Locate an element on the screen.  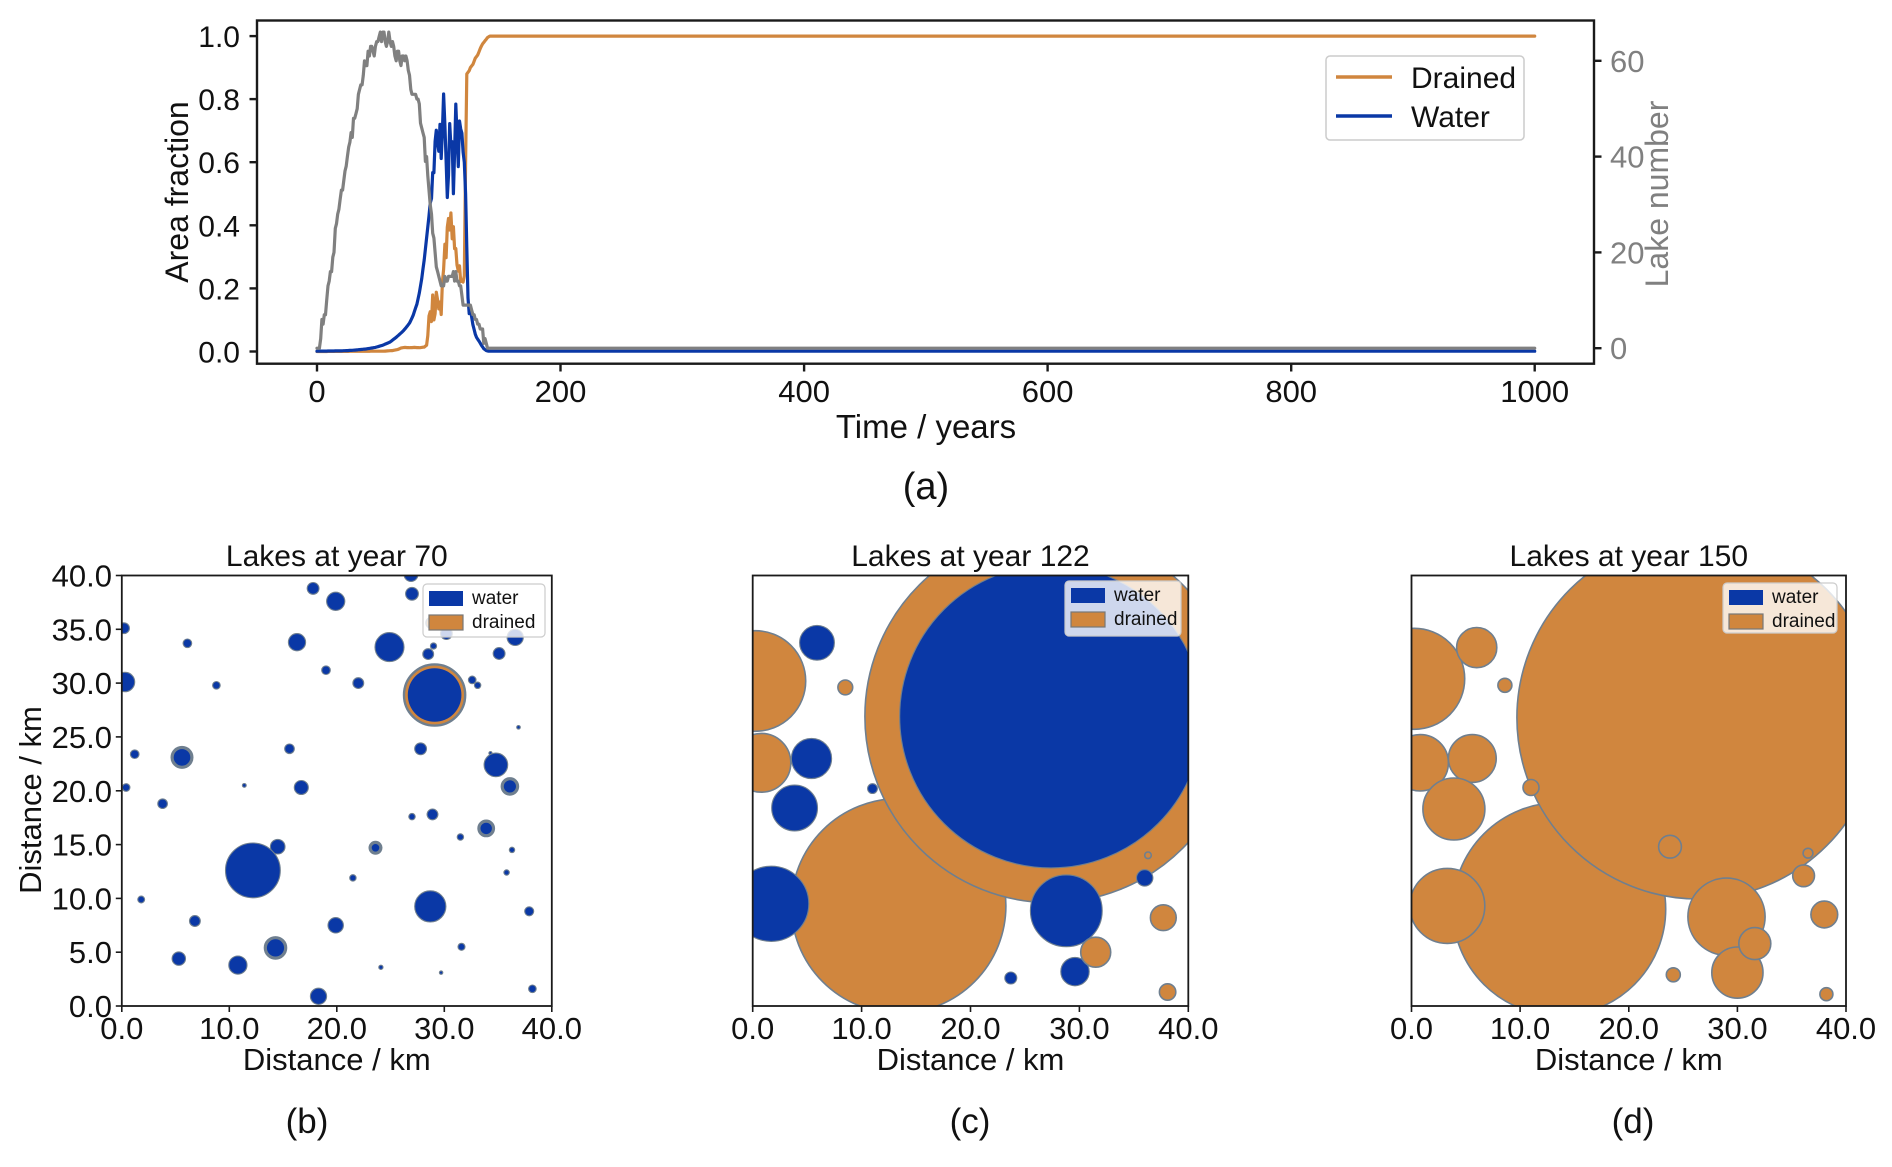
svg-text: Lakes at year 122 is located at coordinates (970, 556).